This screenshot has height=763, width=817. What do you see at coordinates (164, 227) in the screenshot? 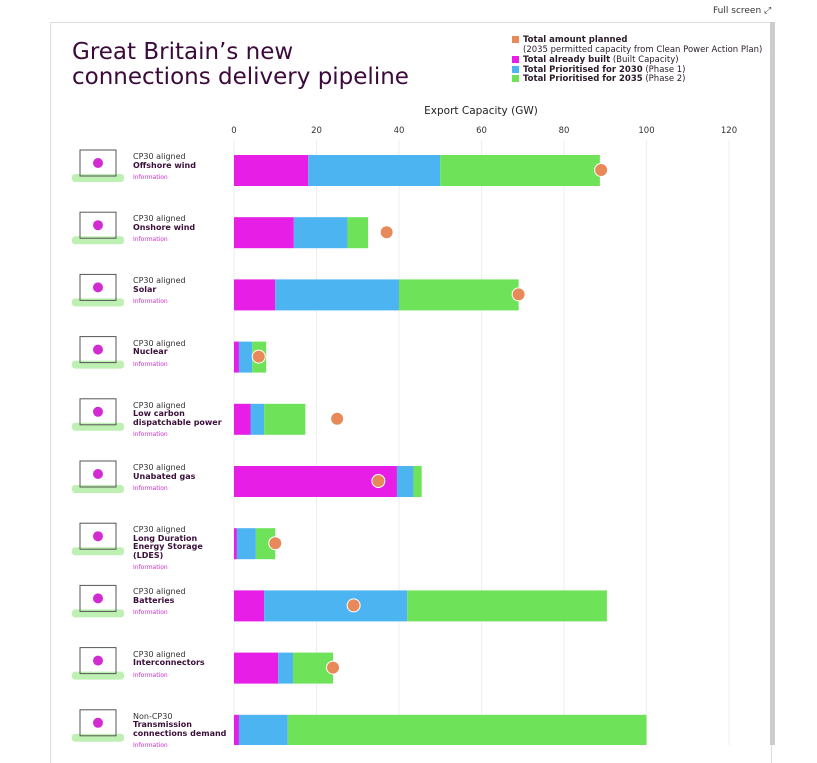
I see `category-name: Onshore wind` at bounding box center [164, 227].